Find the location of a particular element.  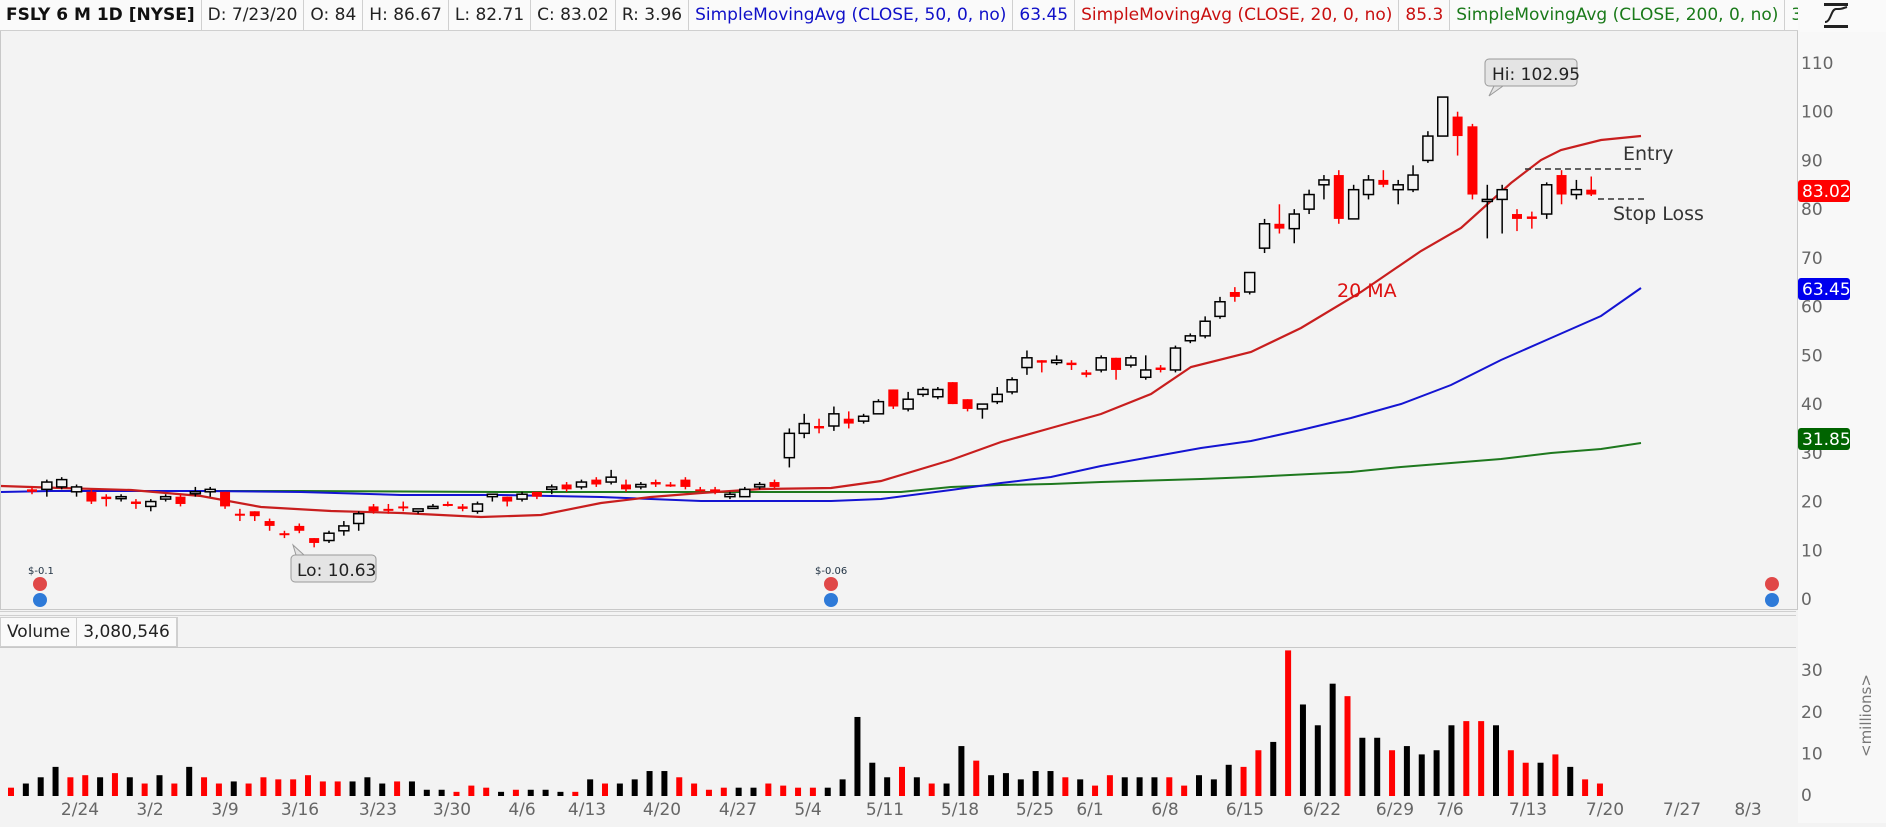

entry-label: Entry is located at coordinates (1648, 154).